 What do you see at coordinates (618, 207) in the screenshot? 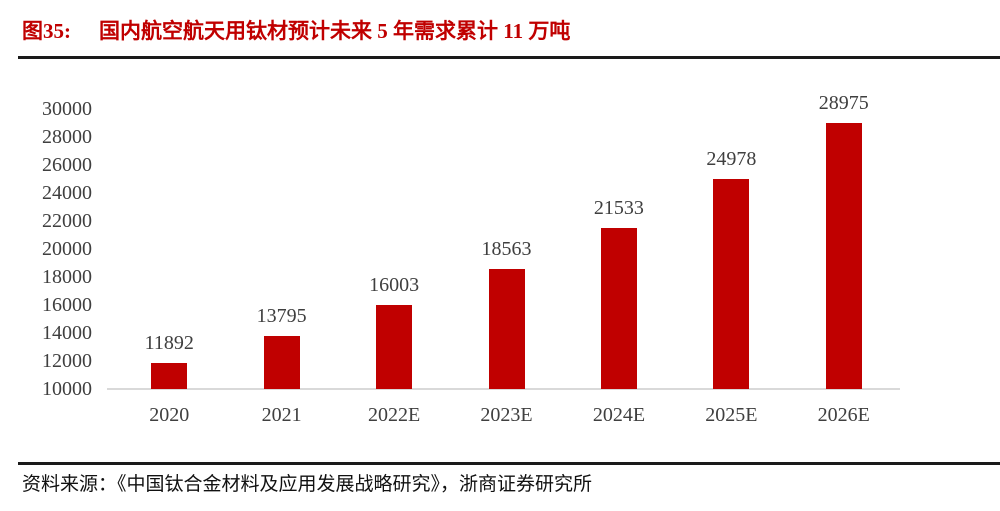
I see `bar-value-label: 21533` at bounding box center [618, 207].